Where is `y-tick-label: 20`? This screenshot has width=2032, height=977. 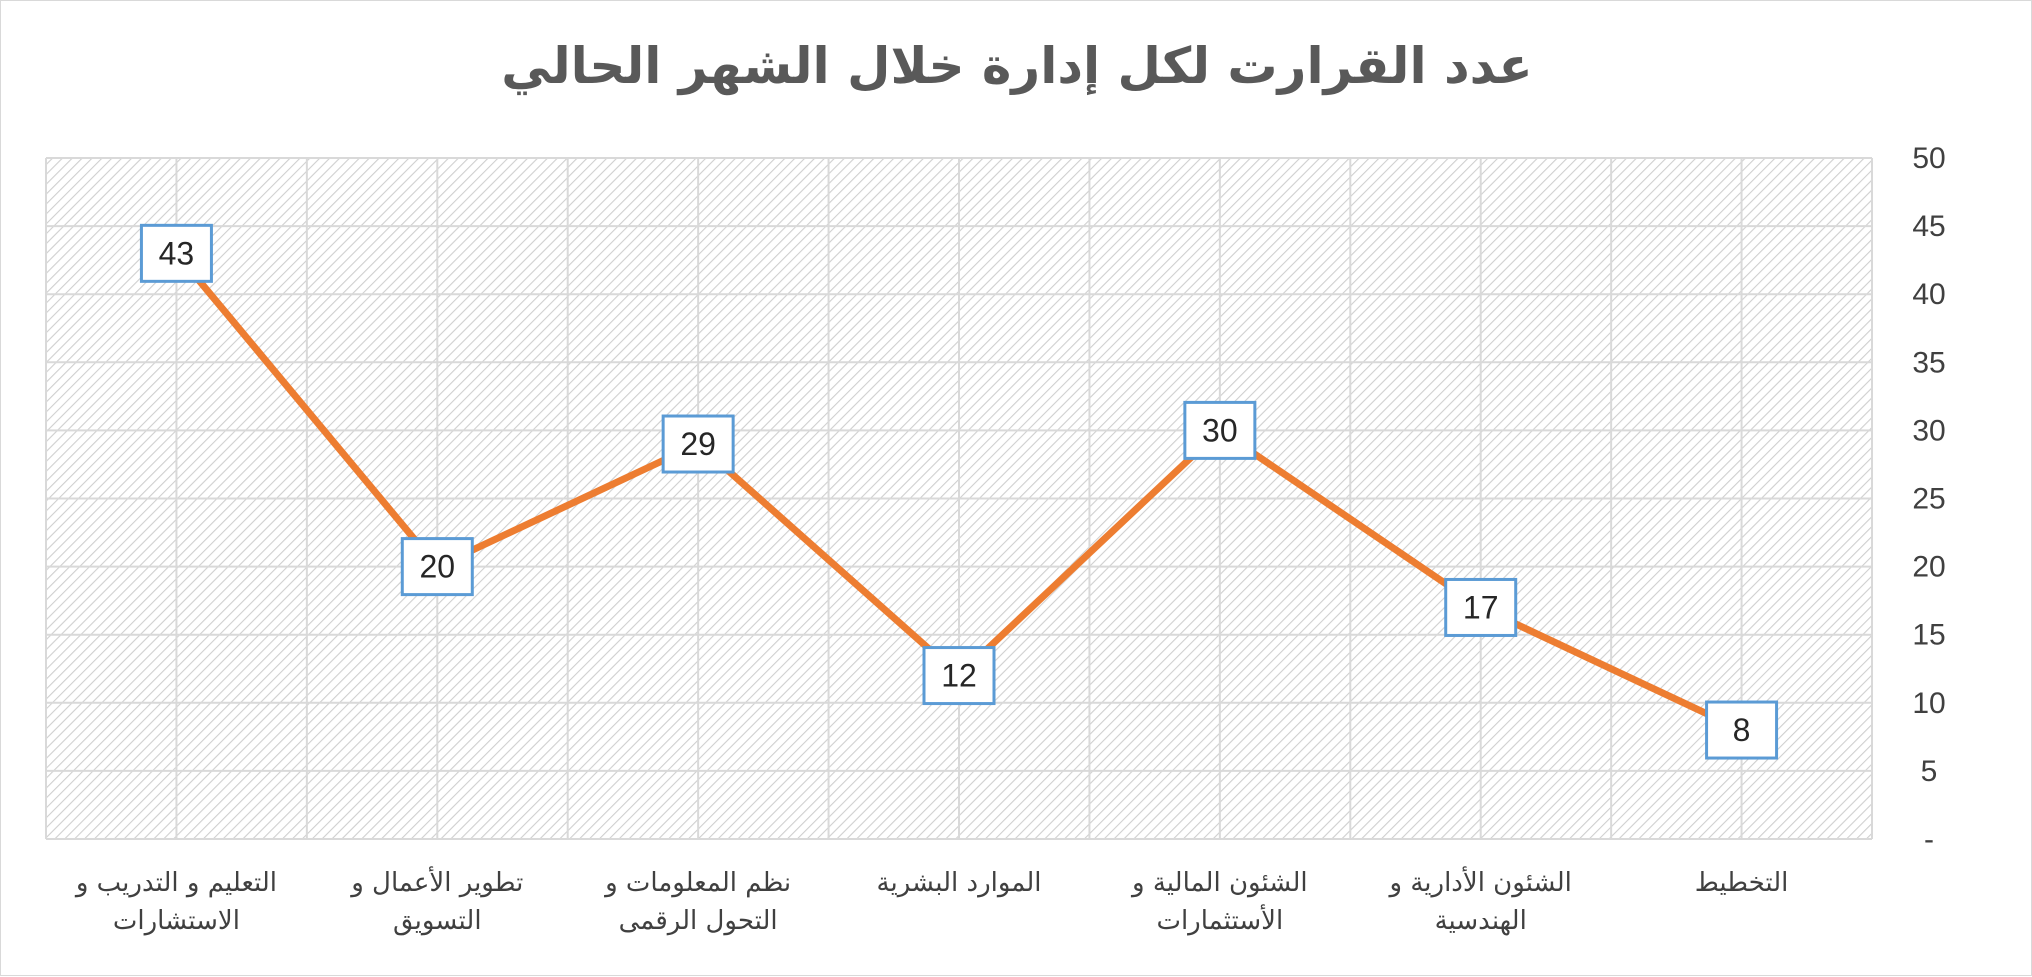
y-tick-label: 20 is located at coordinates (1928, 567).